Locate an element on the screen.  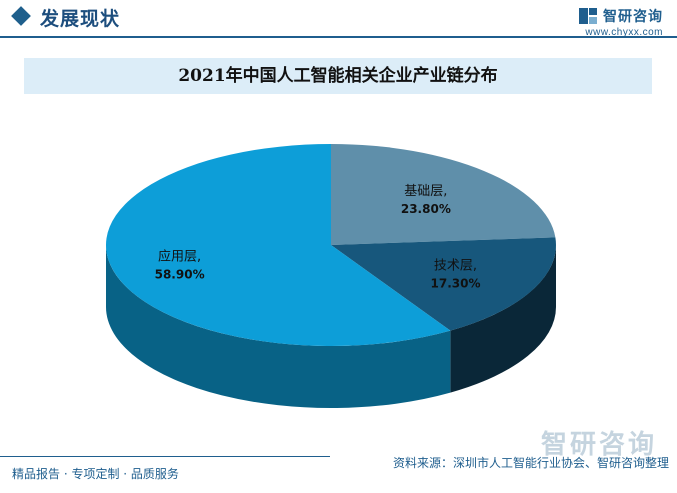
source-note: 资料来源：深圳市人工智能行业协会、智研咨询整理 is located at coordinates (530, 463).